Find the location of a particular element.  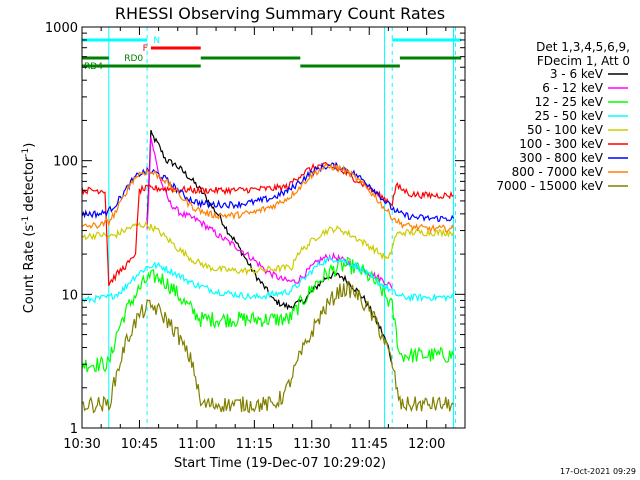

x-tick-label: 11:00 is located at coordinates (196, 444).